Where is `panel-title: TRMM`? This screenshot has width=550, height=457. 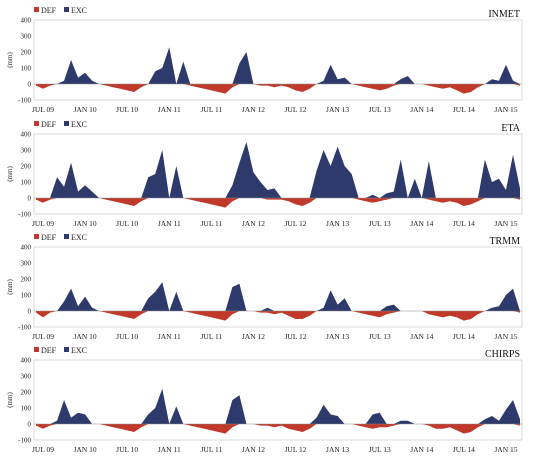
panel-title: TRMM is located at coordinates (504, 241).